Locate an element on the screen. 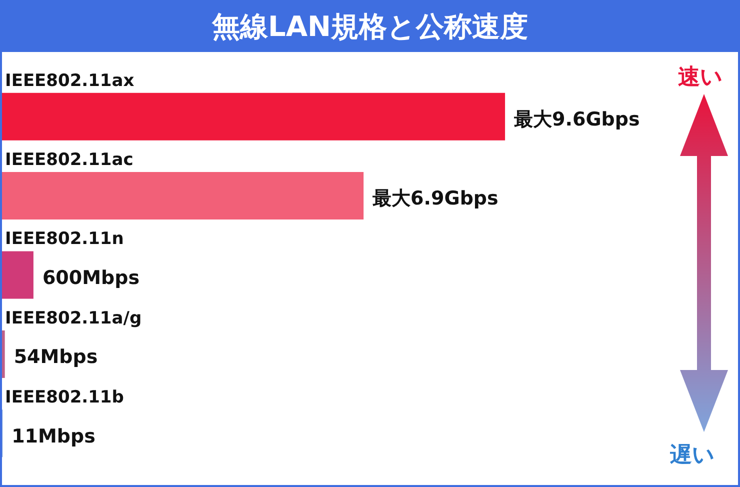 This screenshot has height=487, width=740. y-tick-label: IEEE802.11n is located at coordinates (64, 239).